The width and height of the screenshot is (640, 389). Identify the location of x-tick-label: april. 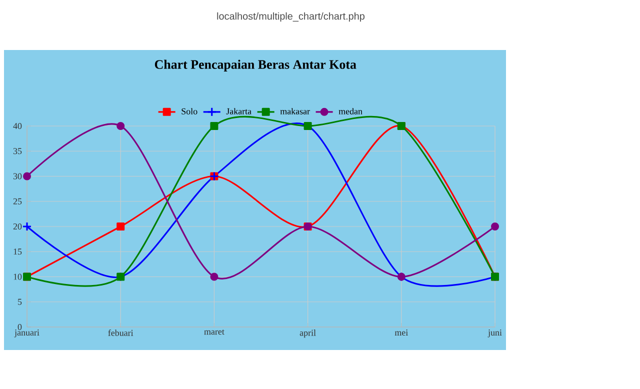
(308, 334).